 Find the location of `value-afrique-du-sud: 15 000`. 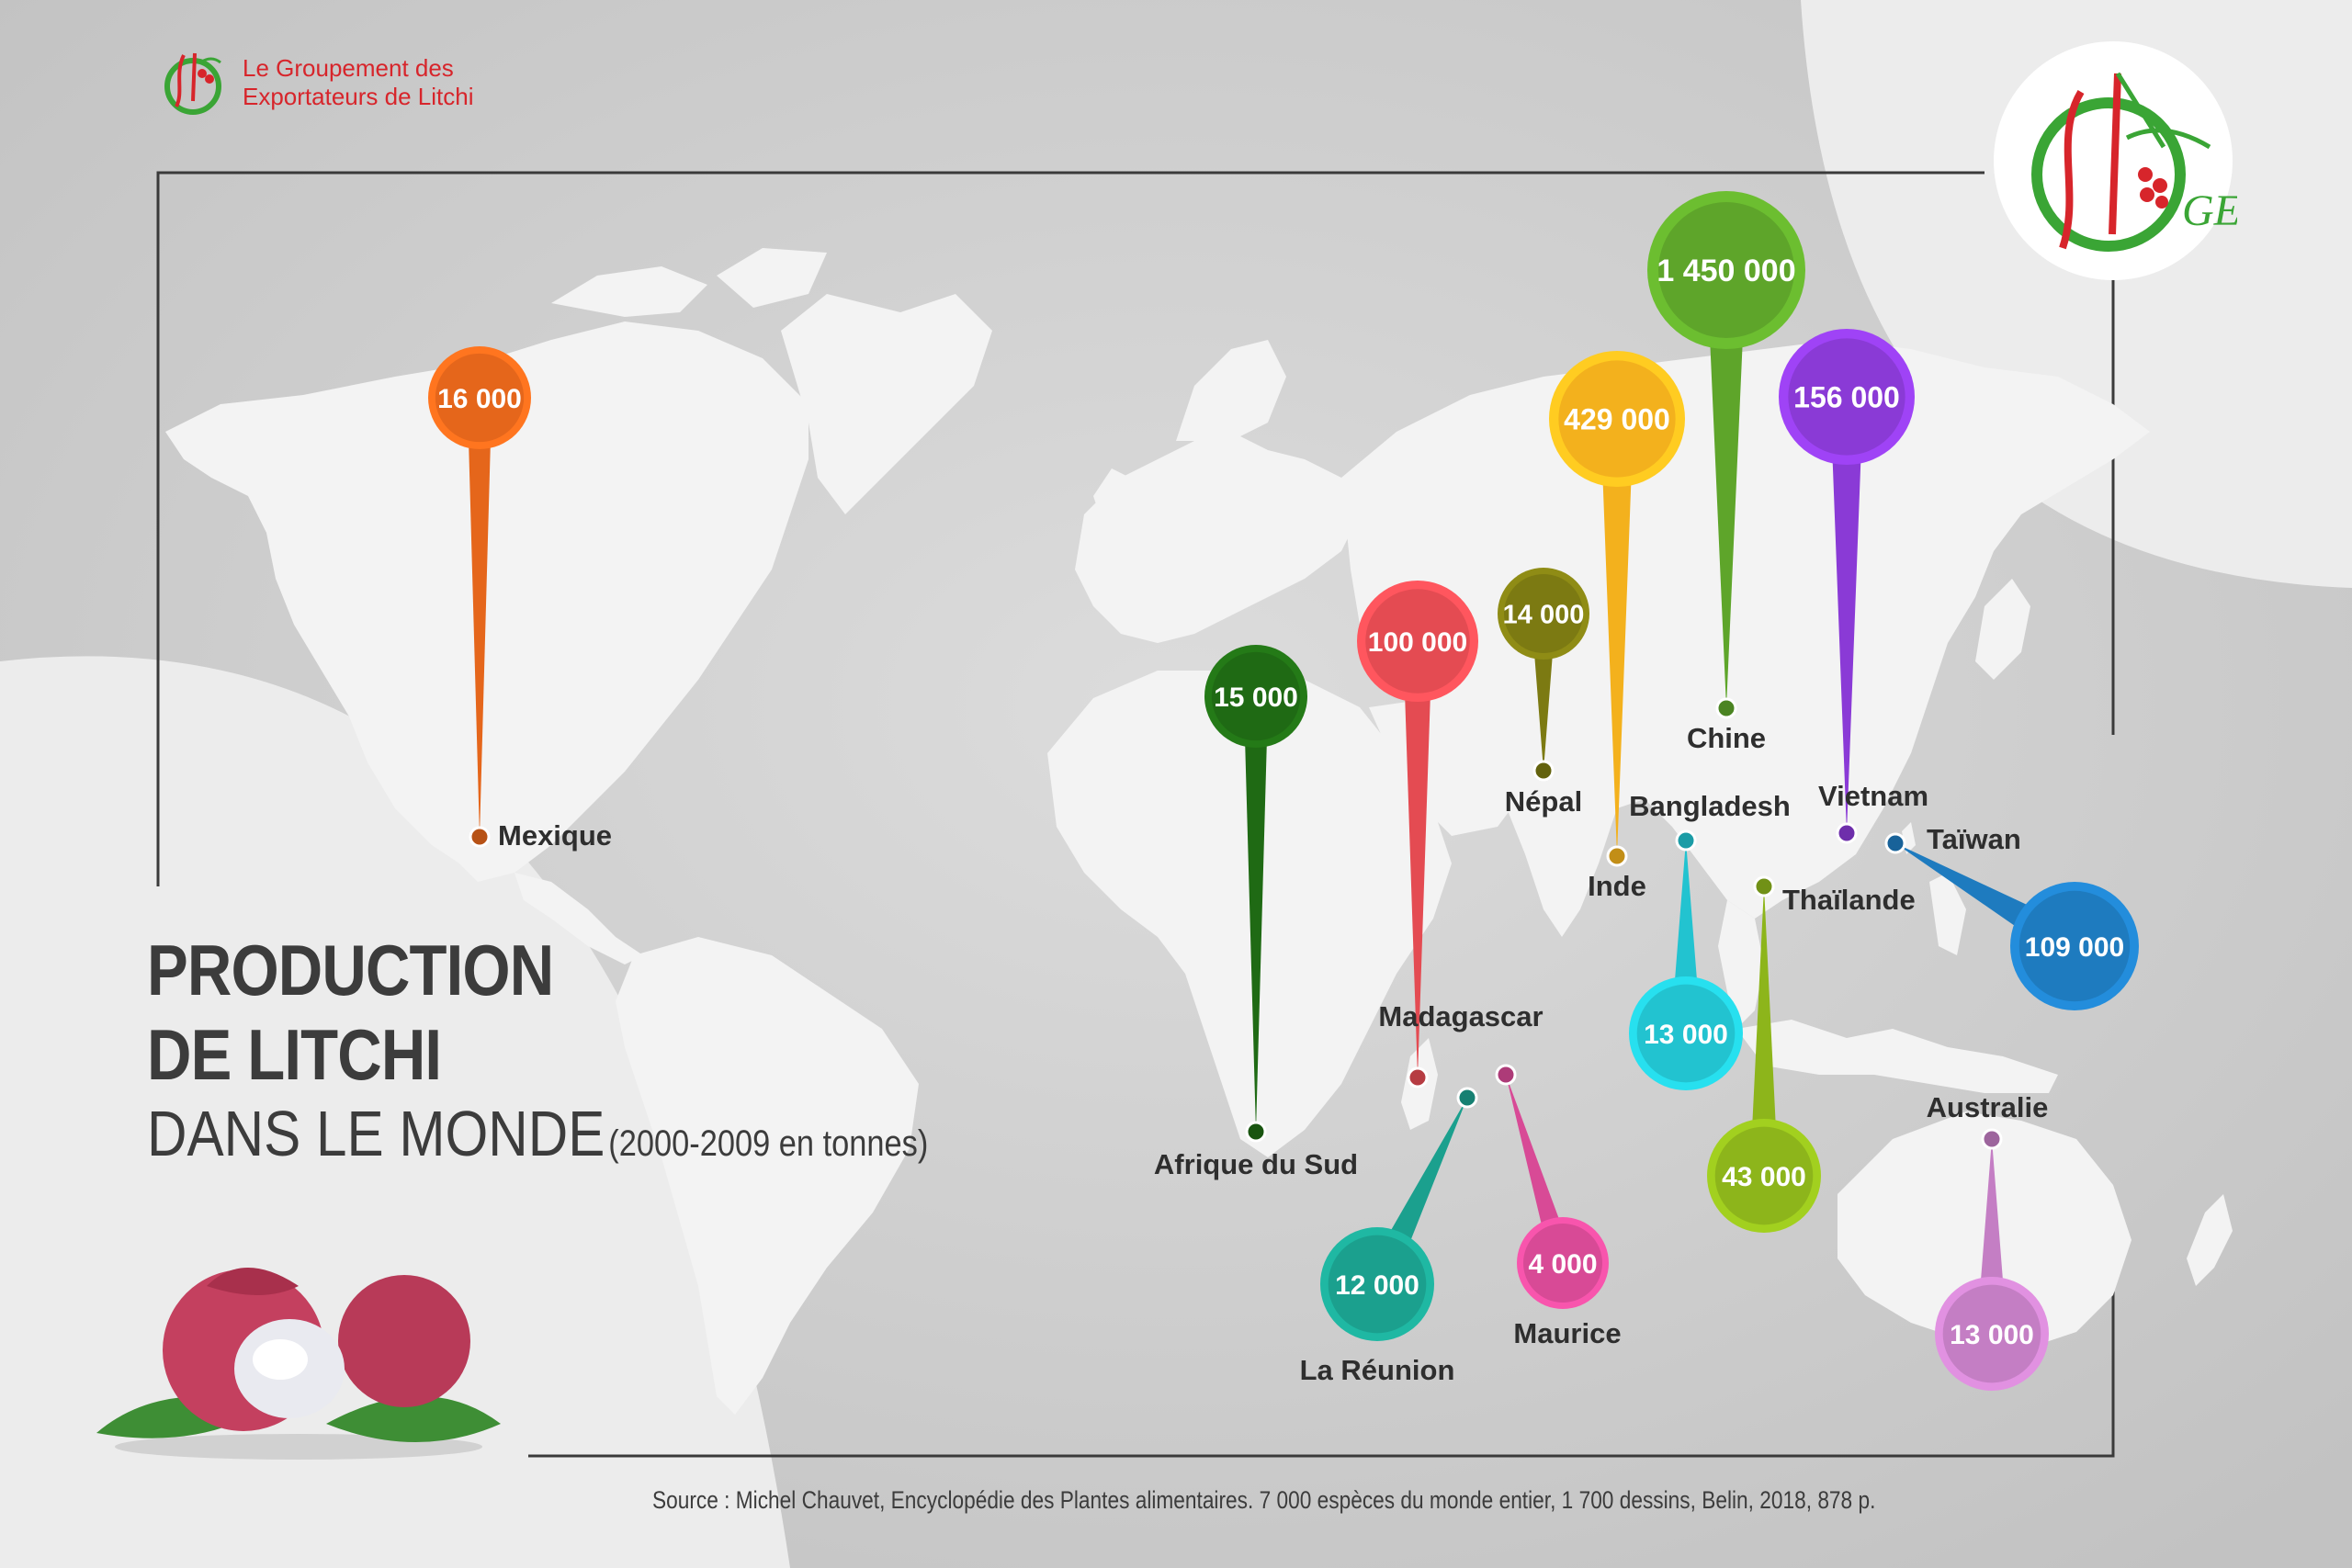

value-afrique-du-sud: 15 000 is located at coordinates (1256, 698).